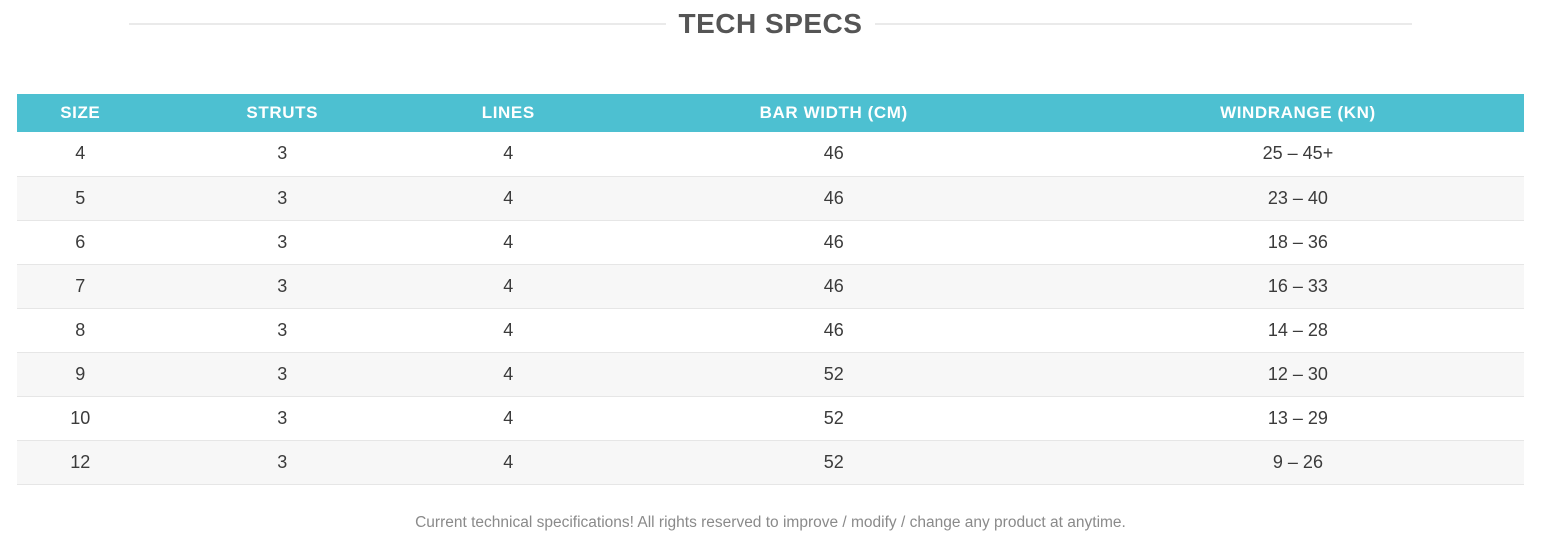  What do you see at coordinates (1297, 329) in the screenshot?
I see `cell-windrange: 14 – 28` at bounding box center [1297, 329].